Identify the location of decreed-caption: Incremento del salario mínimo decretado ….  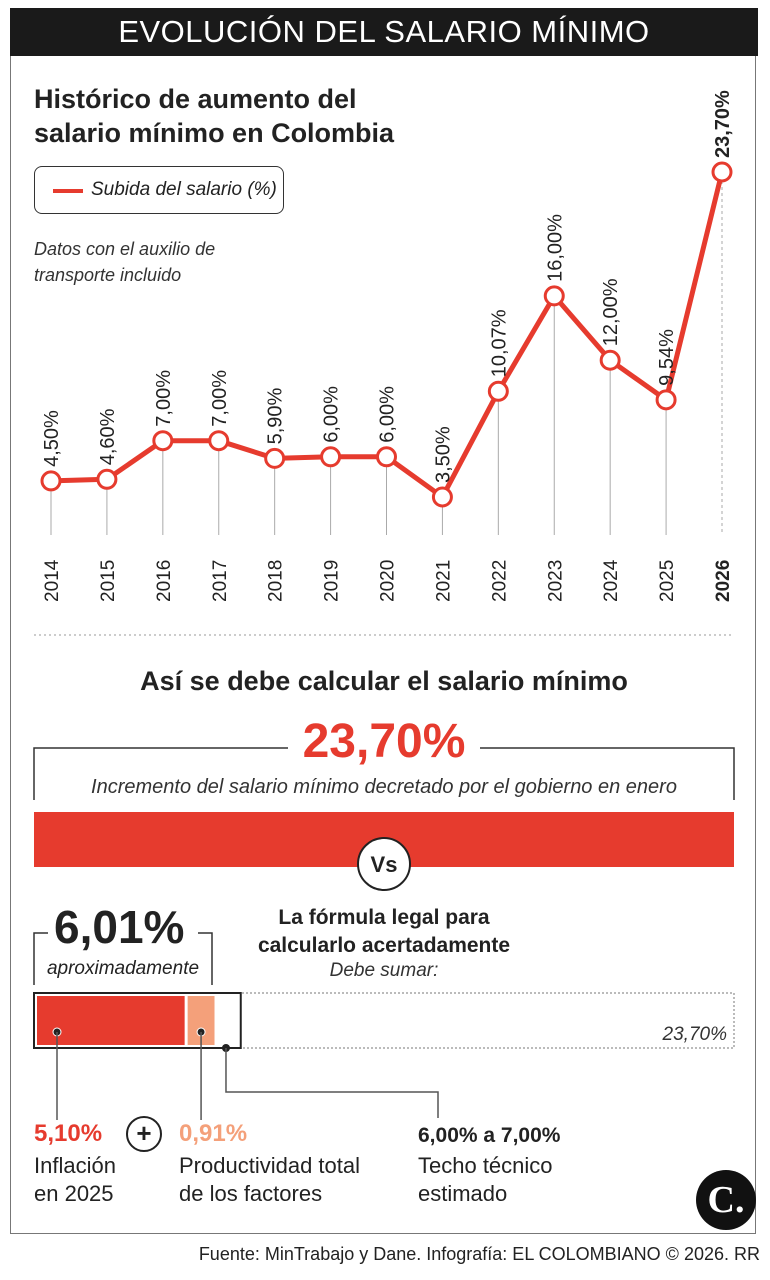
(384, 787).